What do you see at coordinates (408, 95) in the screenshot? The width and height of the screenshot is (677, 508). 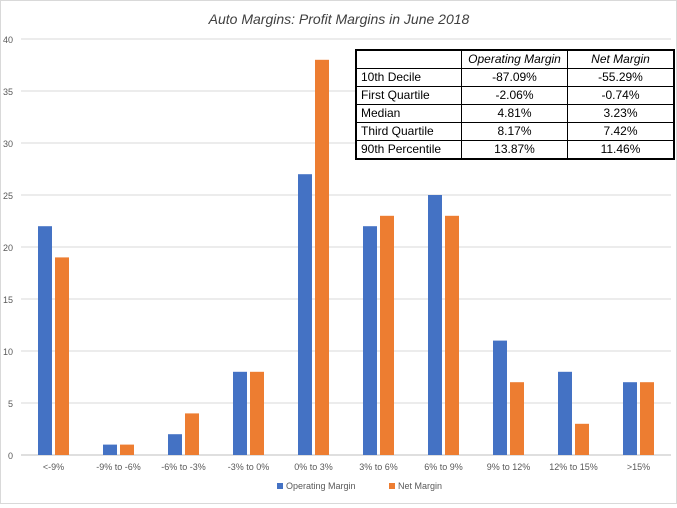 I see `table-cell: First Quartile` at bounding box center [408, 95].